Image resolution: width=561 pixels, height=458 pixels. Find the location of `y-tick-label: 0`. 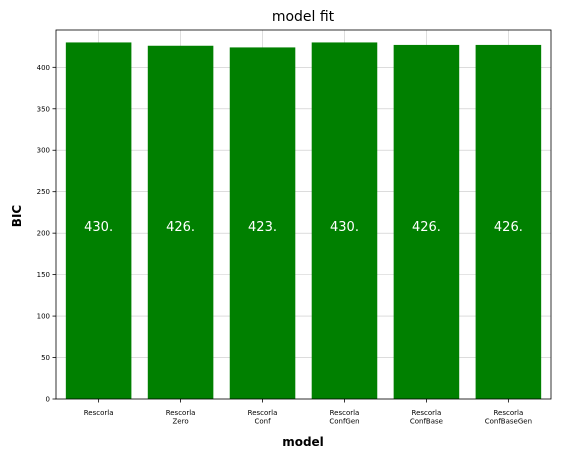

y-tick-label: 0 is located at coordinates (48, 400).